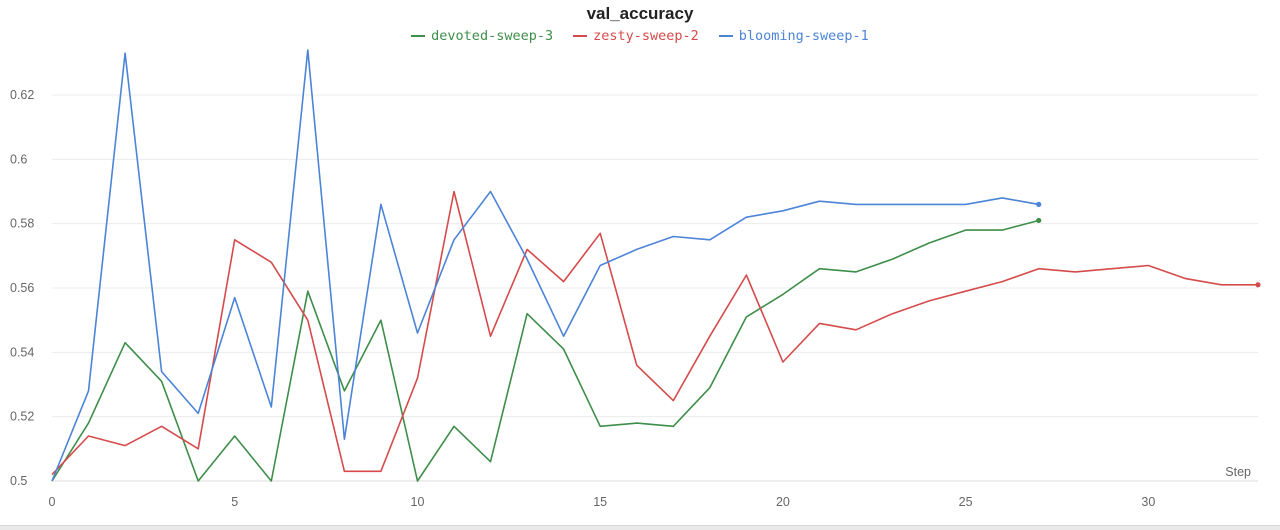 Image resolution: width=1280 pixels, height=530 pixels. What do you see at coordinates (22, 95) in the screenshot?
I see `y-tick-label: 0.62` at bounding box center [22, 95].